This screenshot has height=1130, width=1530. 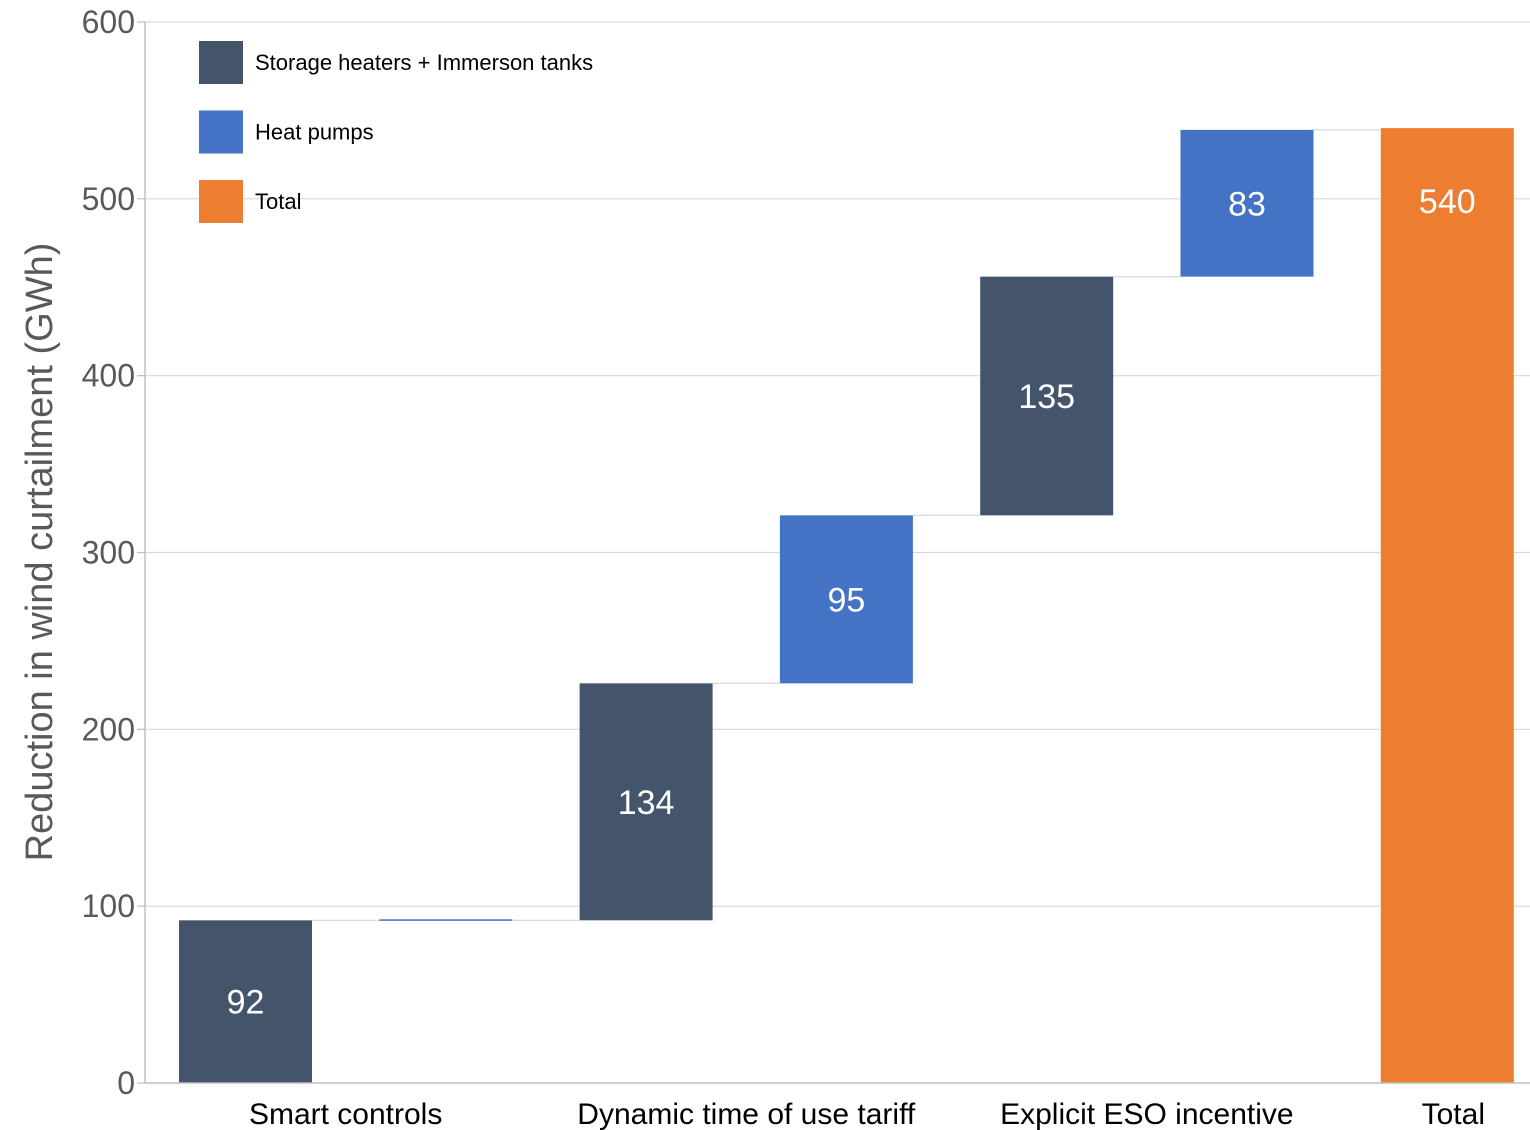 I want to click on y-tick-label: 500, so click(x=108, y=199).